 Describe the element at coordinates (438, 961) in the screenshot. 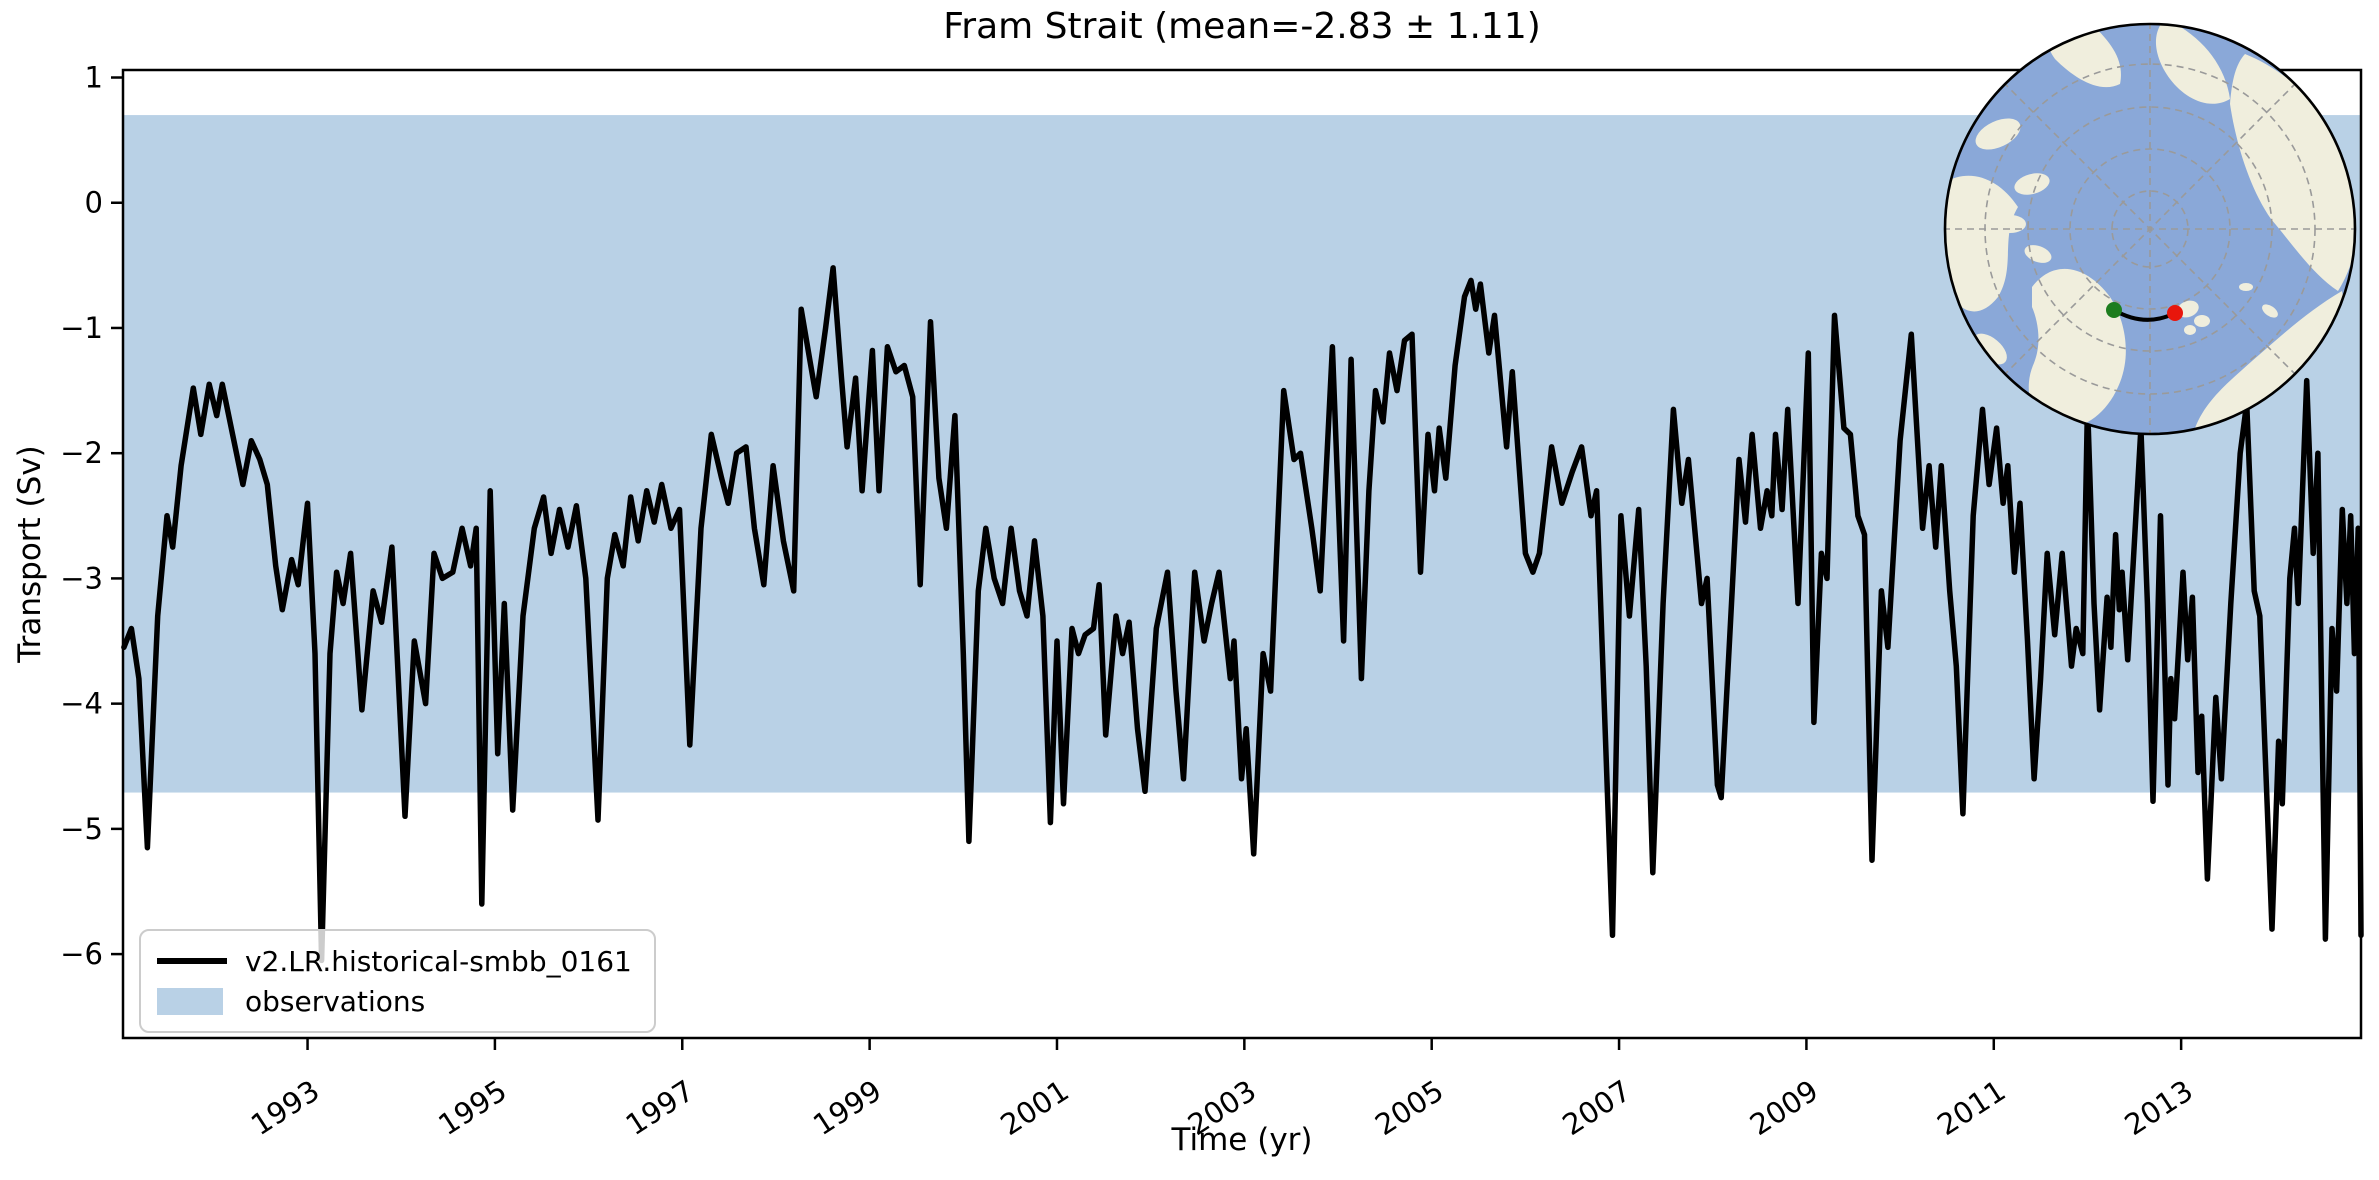

I see `legend-series-label: v2.LR.historical-smbb_0161` at that location.